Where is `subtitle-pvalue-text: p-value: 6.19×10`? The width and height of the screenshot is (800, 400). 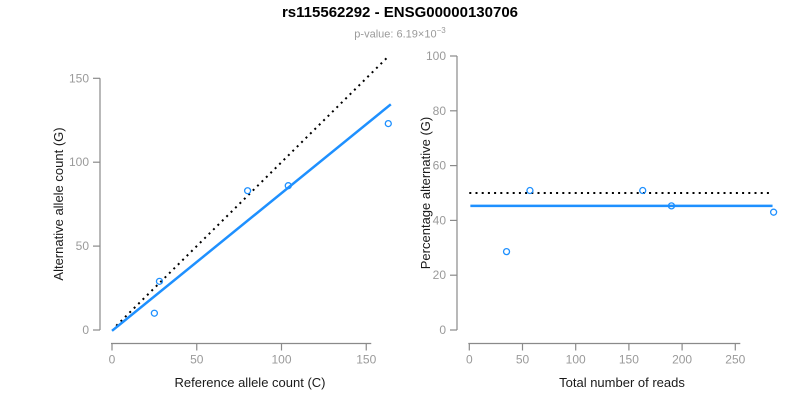
subtitle-pvalue-text: p-value: 6.19×10 is located at coordinates (395, 34).